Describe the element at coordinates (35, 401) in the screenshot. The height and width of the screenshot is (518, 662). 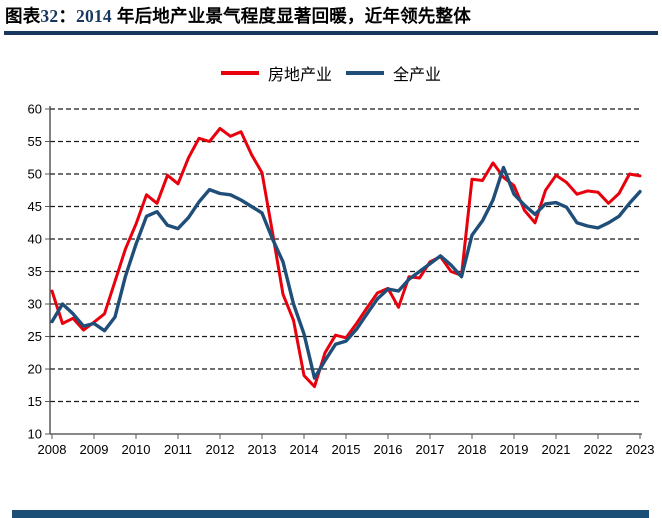
I see `y-tick-label: 15` at that location.